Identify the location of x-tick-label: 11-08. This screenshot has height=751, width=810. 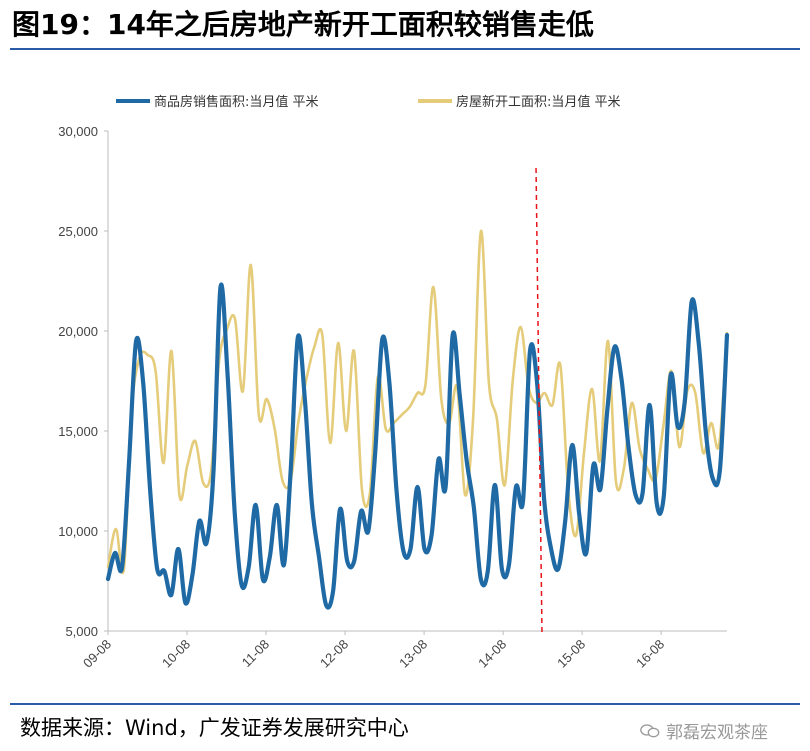
(255, 653).